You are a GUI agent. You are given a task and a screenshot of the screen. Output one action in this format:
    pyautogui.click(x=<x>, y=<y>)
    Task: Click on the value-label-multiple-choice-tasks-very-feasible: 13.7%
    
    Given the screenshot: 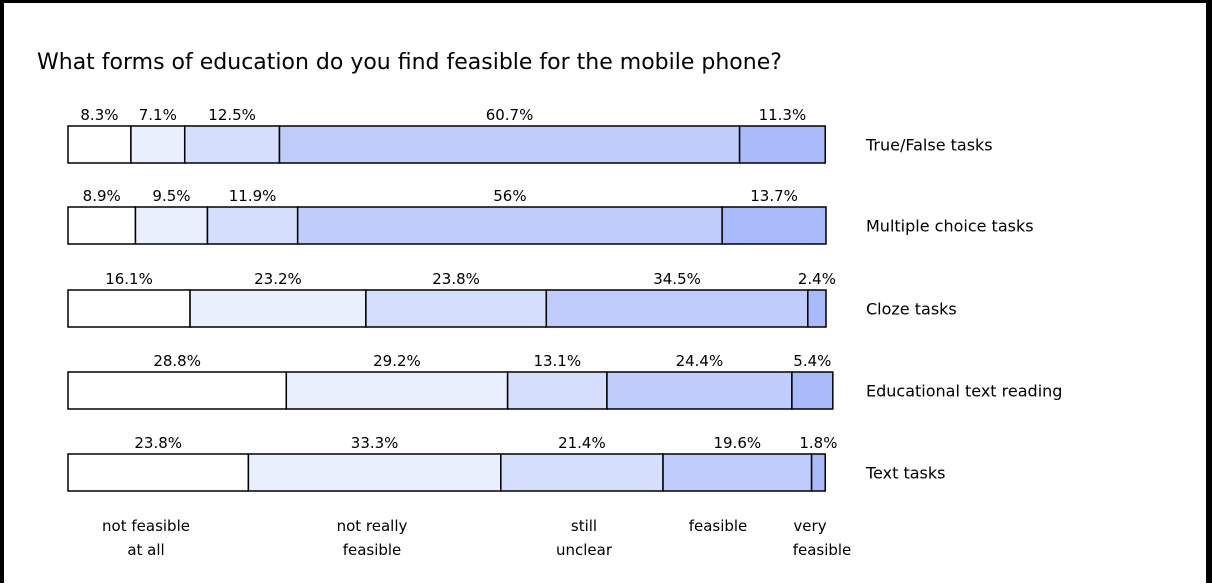 What is the action you would take?
    pyautogui.click(x=774, y=196)
    